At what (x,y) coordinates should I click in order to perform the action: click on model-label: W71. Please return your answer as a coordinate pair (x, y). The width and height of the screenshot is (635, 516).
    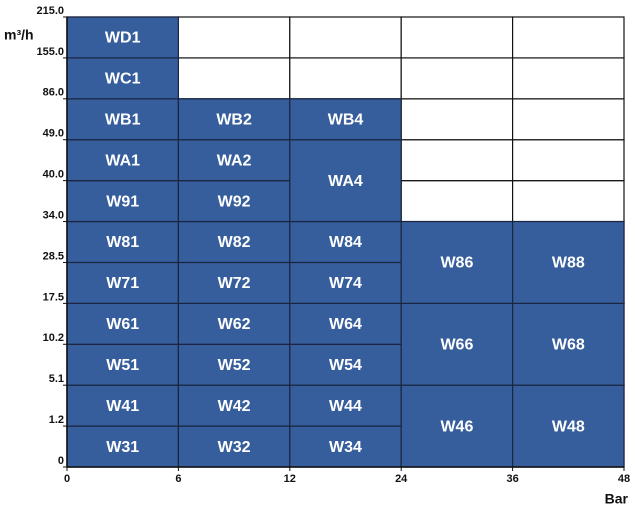
    Looking at the image, I should click on (122, 283).